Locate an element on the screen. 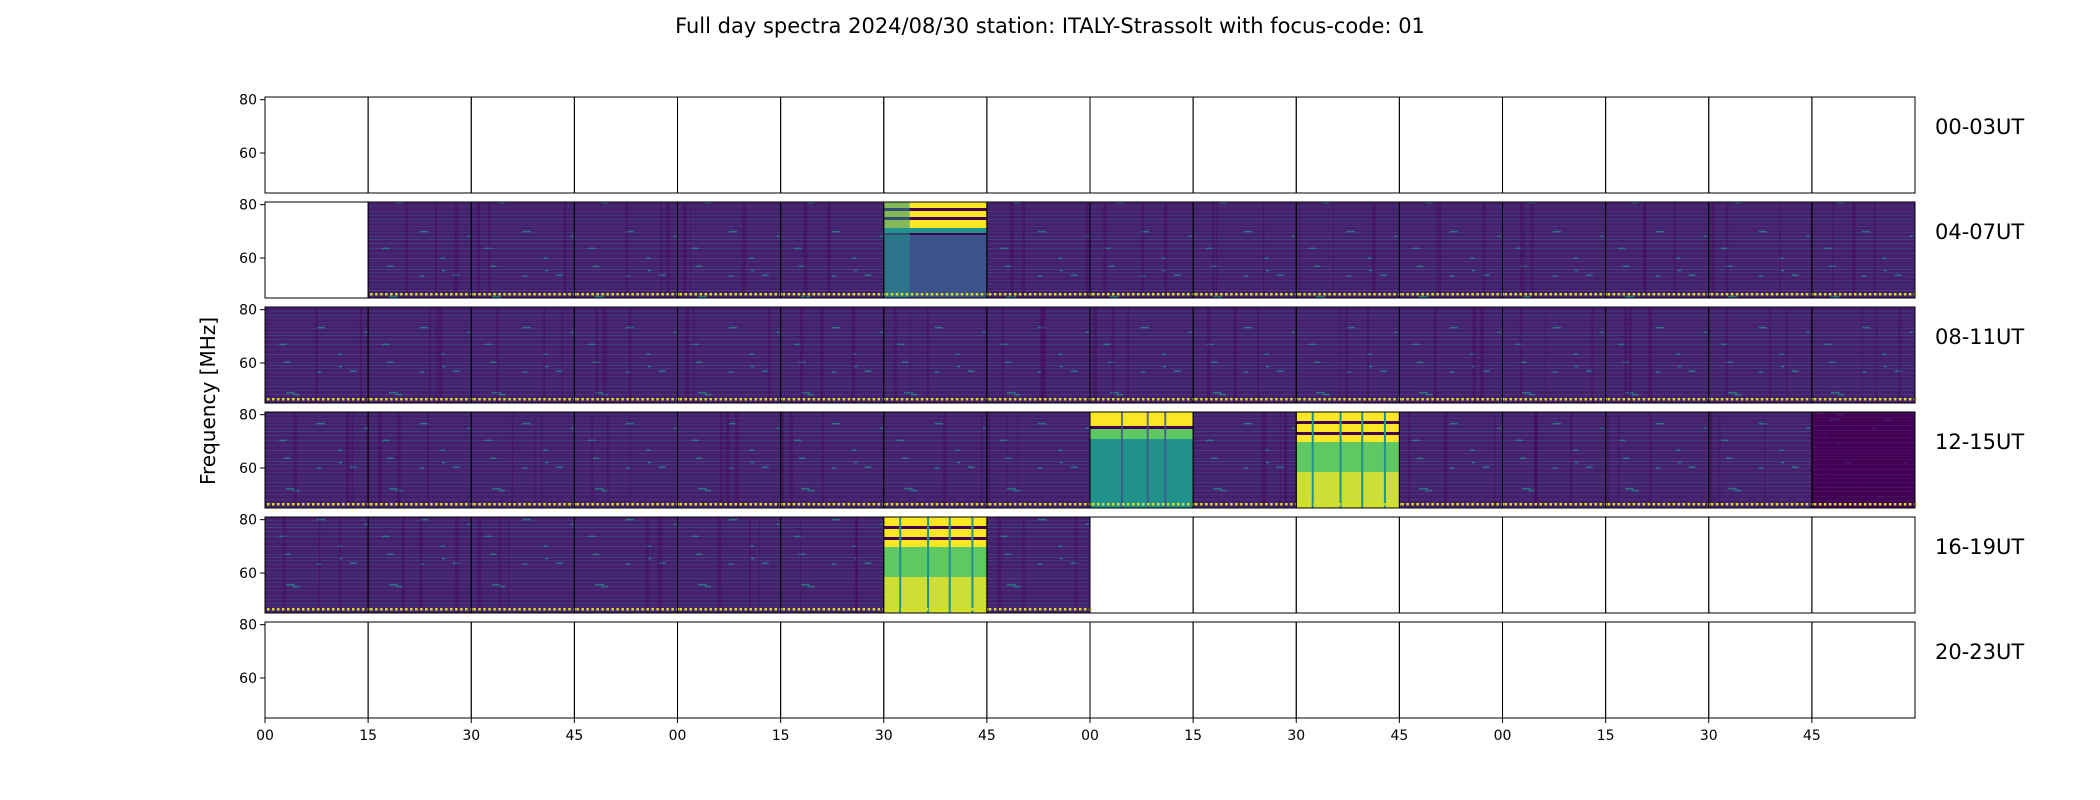  row-time-label: 20-23UT is located at coordinates (1979, 652).